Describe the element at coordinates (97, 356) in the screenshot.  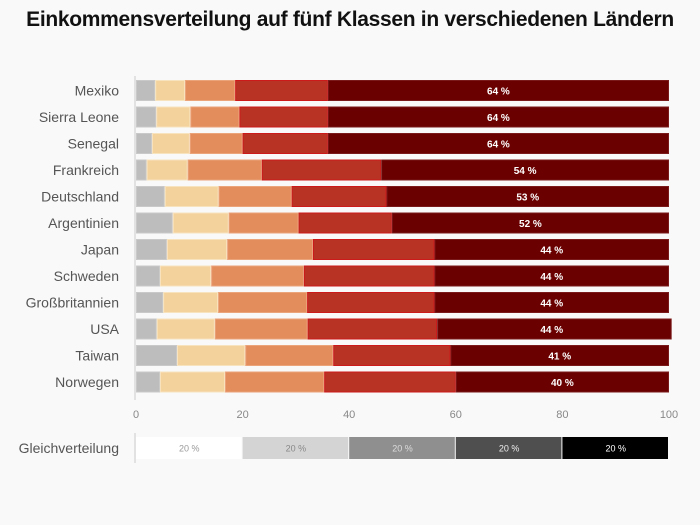
I see `category-label: Taiwan` at that location.